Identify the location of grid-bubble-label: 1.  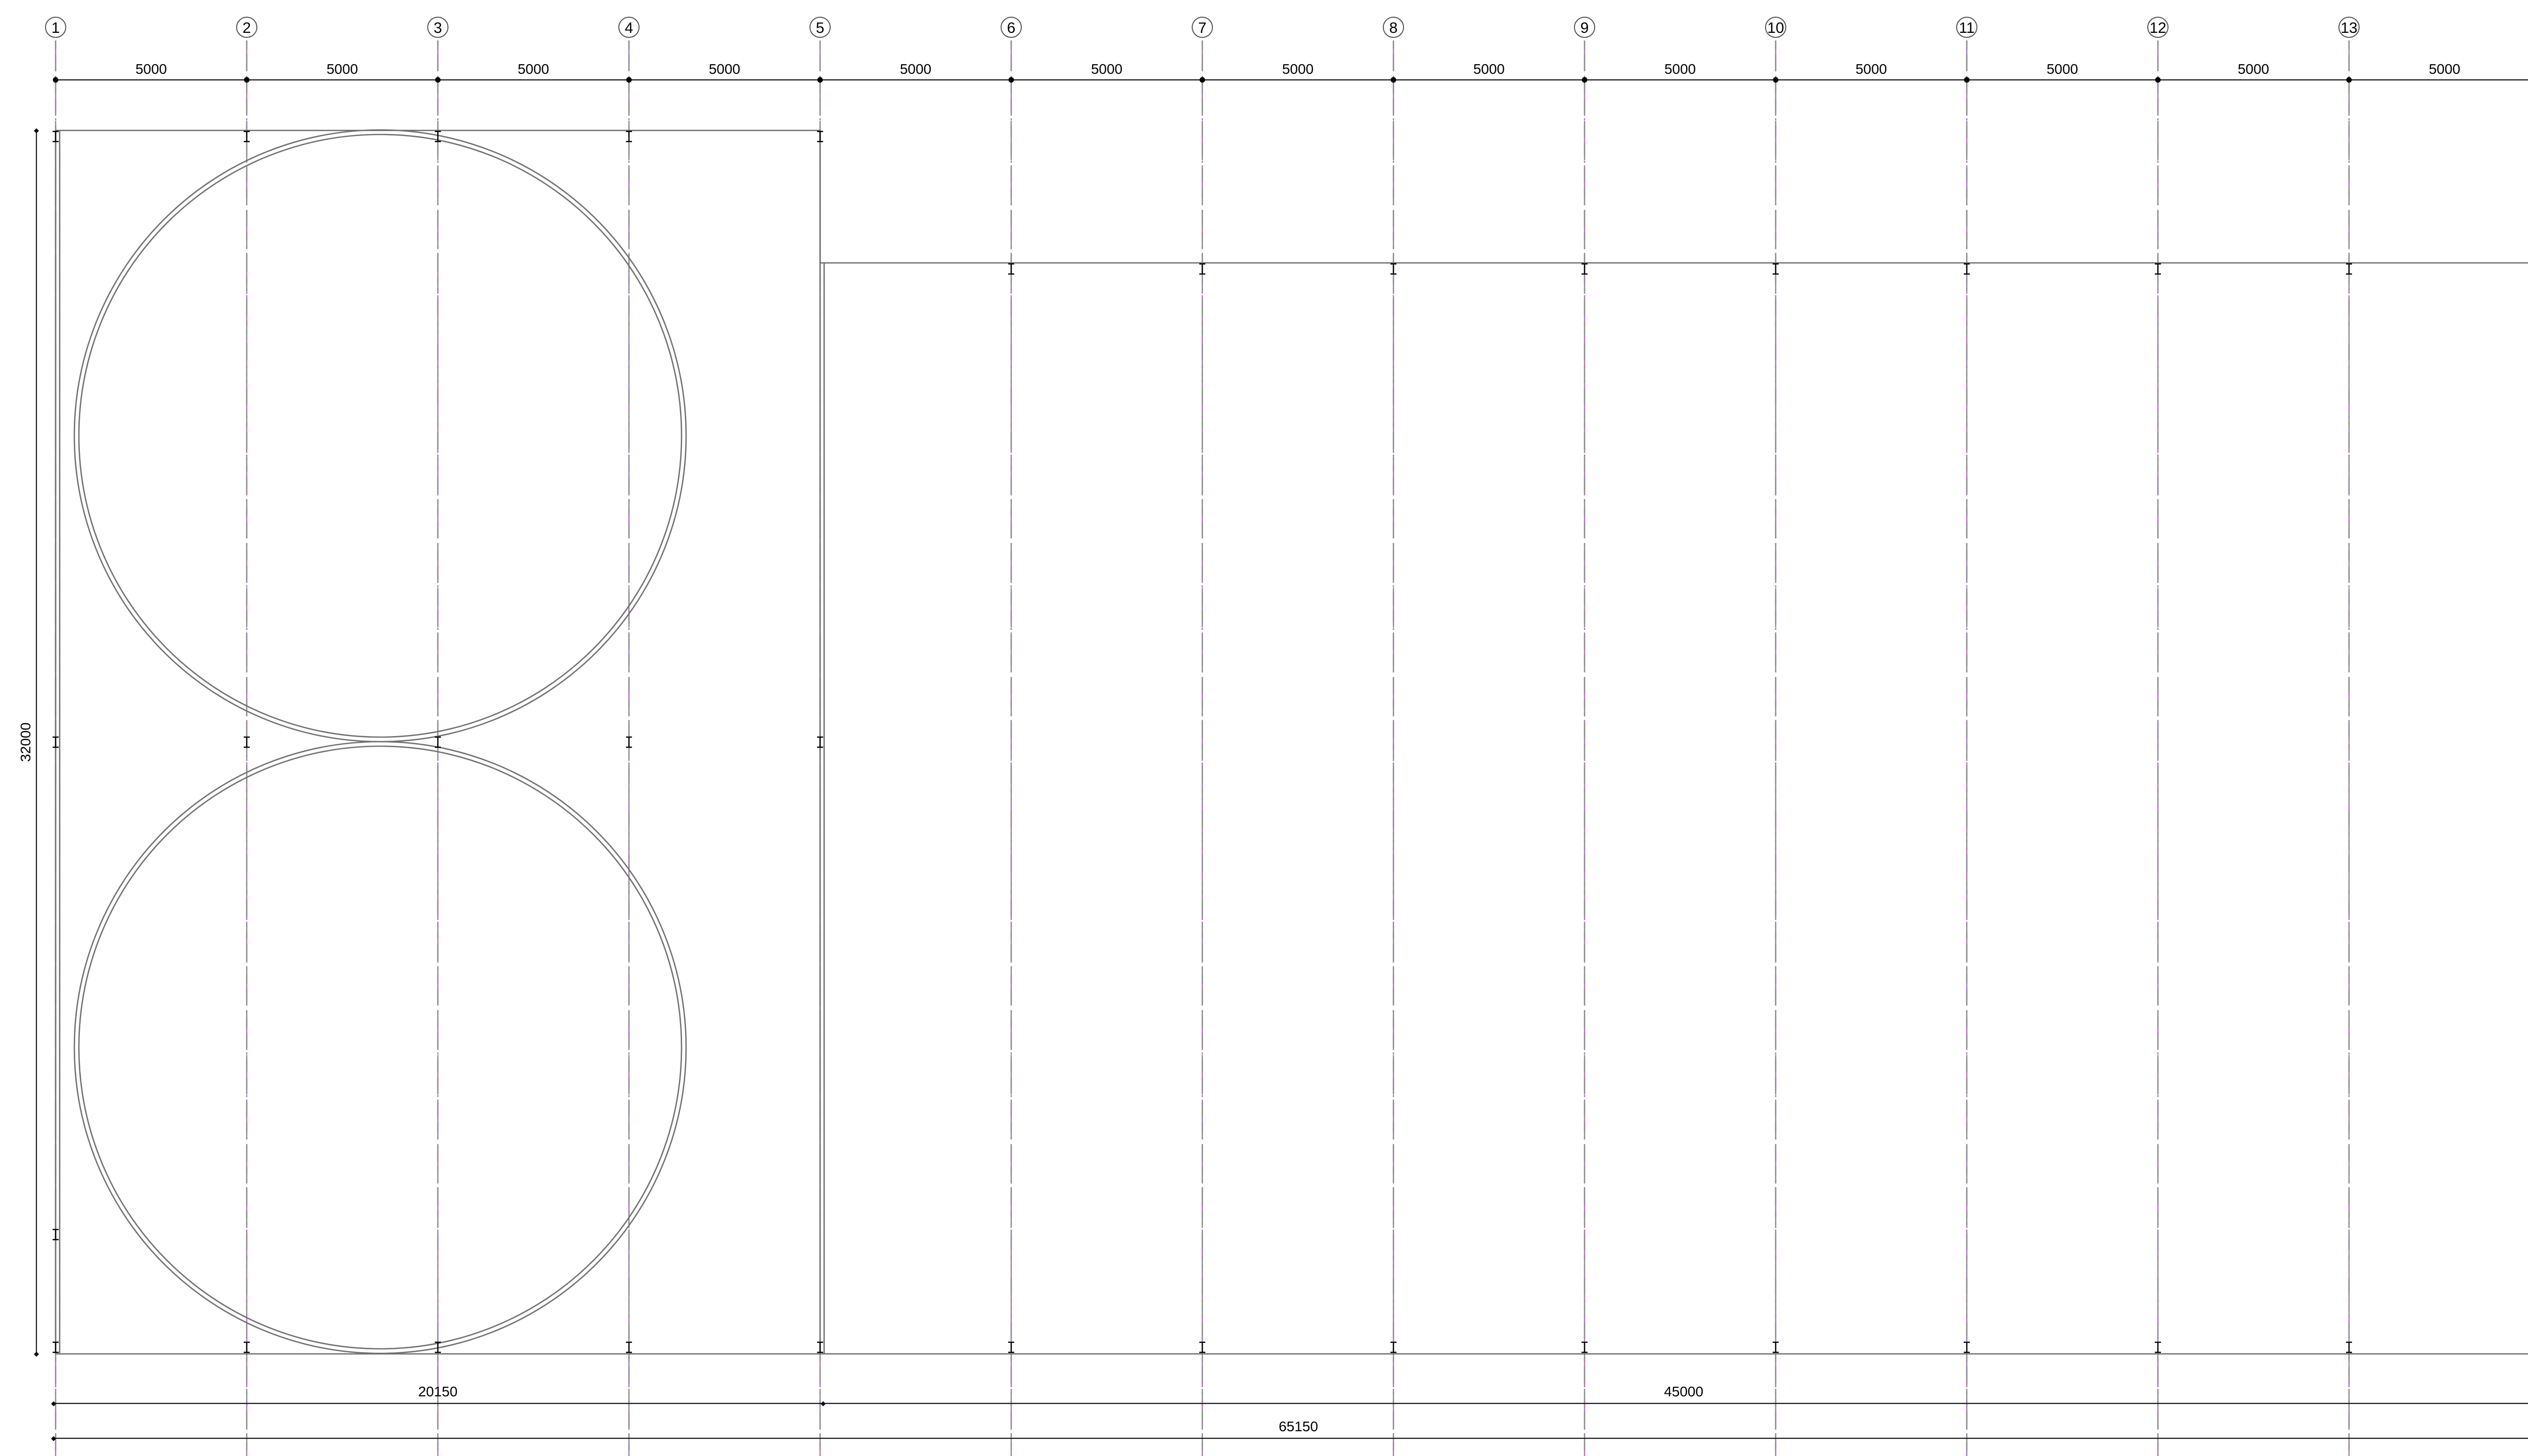
(56, 28).